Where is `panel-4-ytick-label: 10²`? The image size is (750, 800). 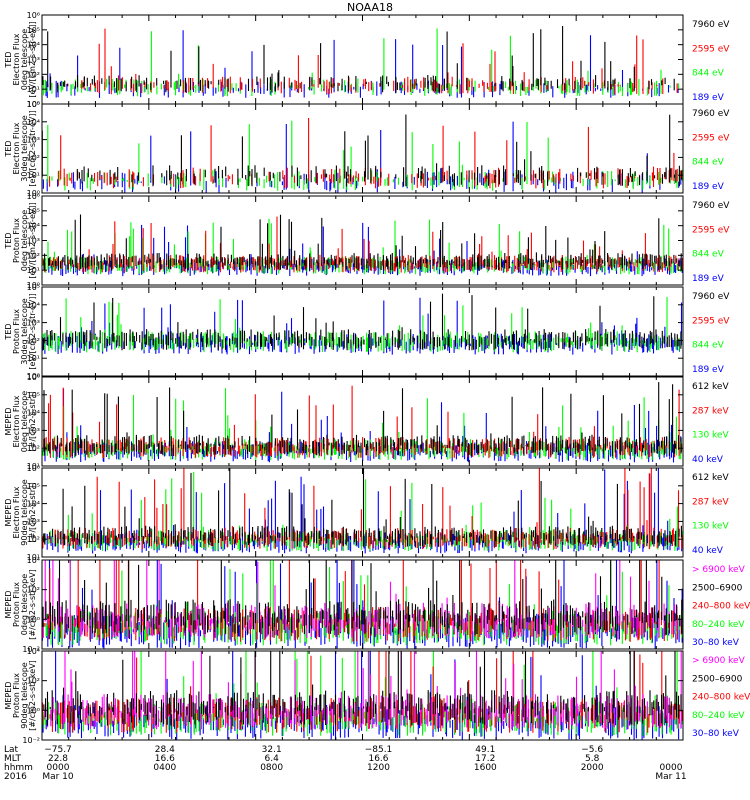
panel-4-ytick-label: 10² is located at coordinates (33, 340).